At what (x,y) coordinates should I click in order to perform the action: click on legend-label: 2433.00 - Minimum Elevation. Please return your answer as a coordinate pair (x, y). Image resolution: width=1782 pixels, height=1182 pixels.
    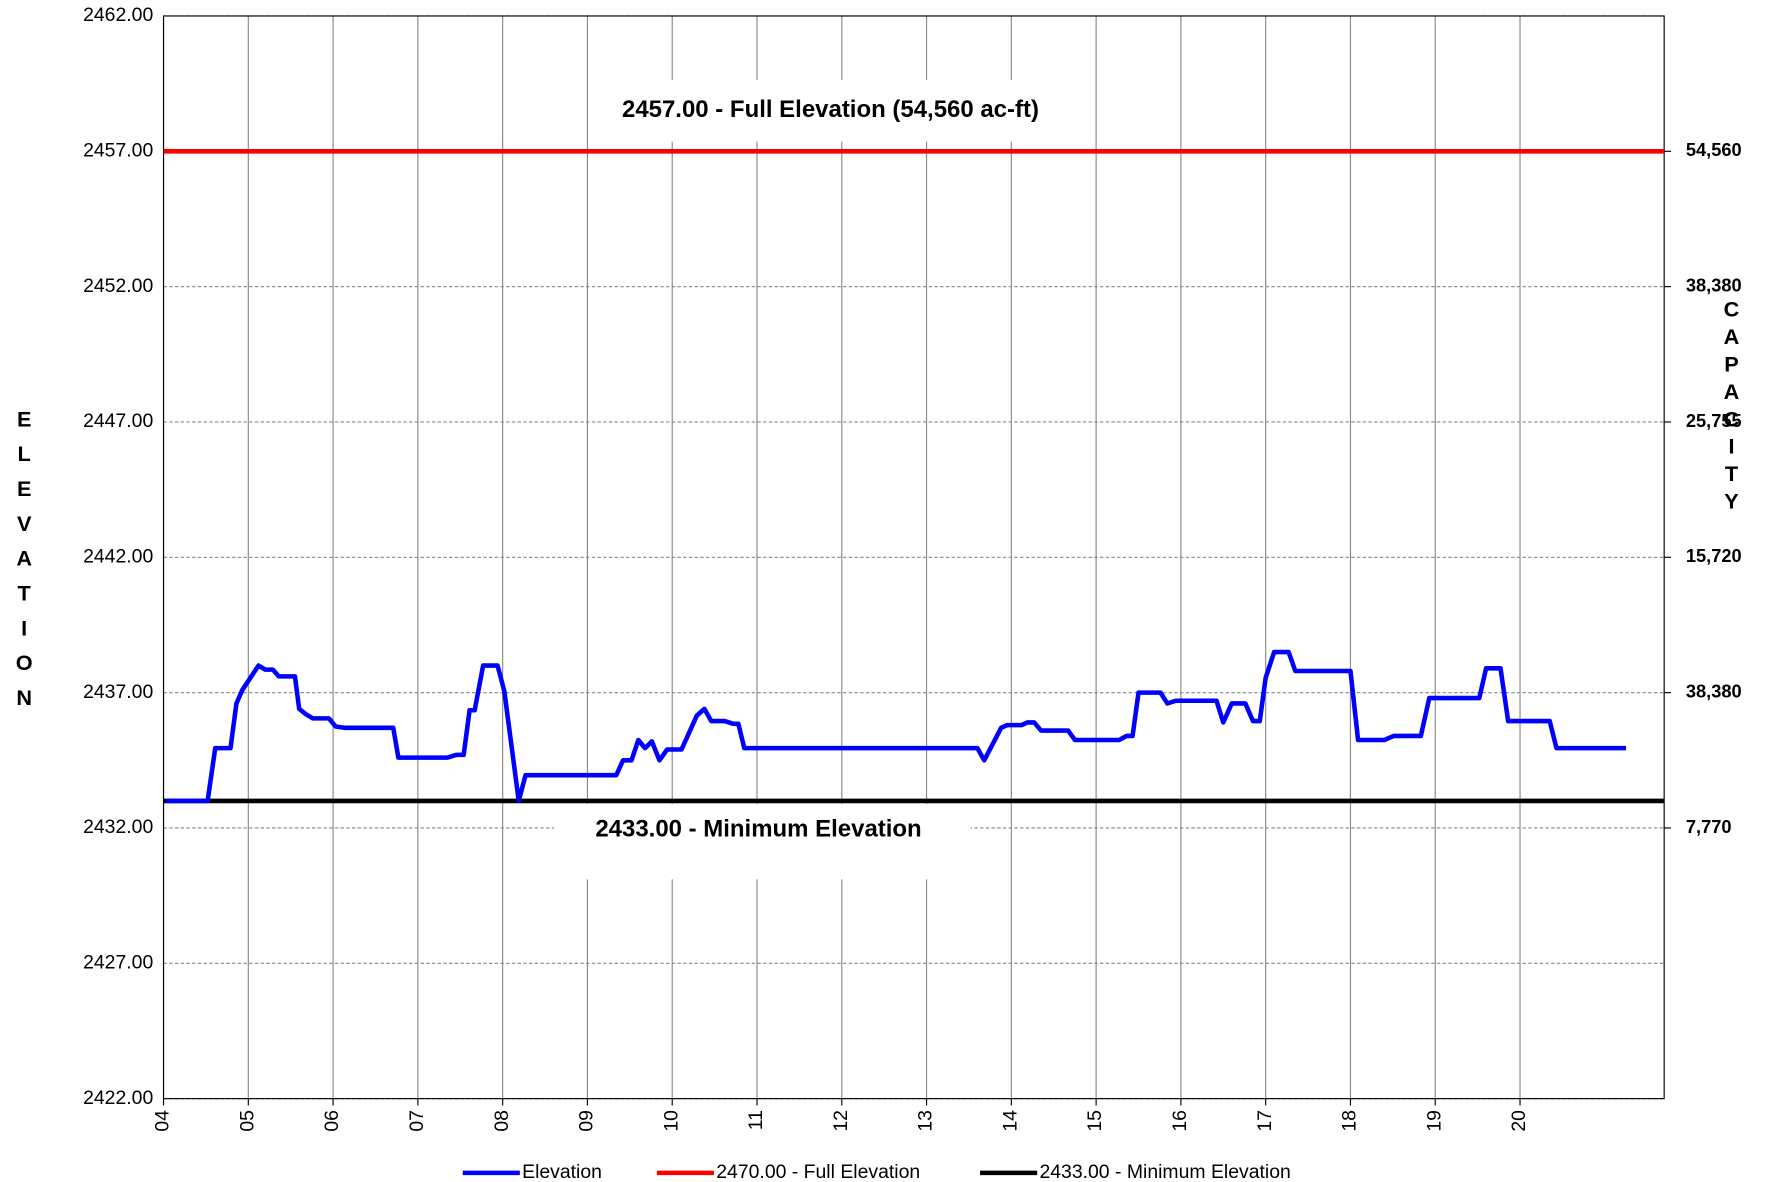
    Looking at the image, I should click on (1164, 1171).